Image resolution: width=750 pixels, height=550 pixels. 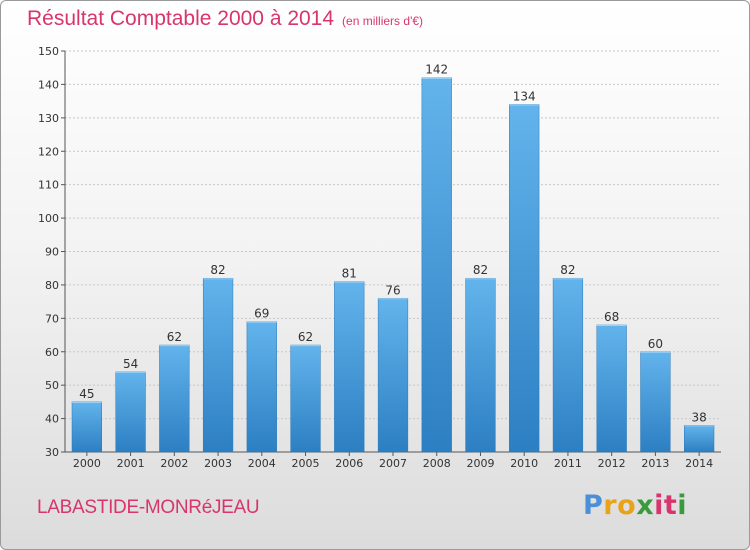 I want to click on x-tick-label-2009: 2009, so click(x=480, y=463).